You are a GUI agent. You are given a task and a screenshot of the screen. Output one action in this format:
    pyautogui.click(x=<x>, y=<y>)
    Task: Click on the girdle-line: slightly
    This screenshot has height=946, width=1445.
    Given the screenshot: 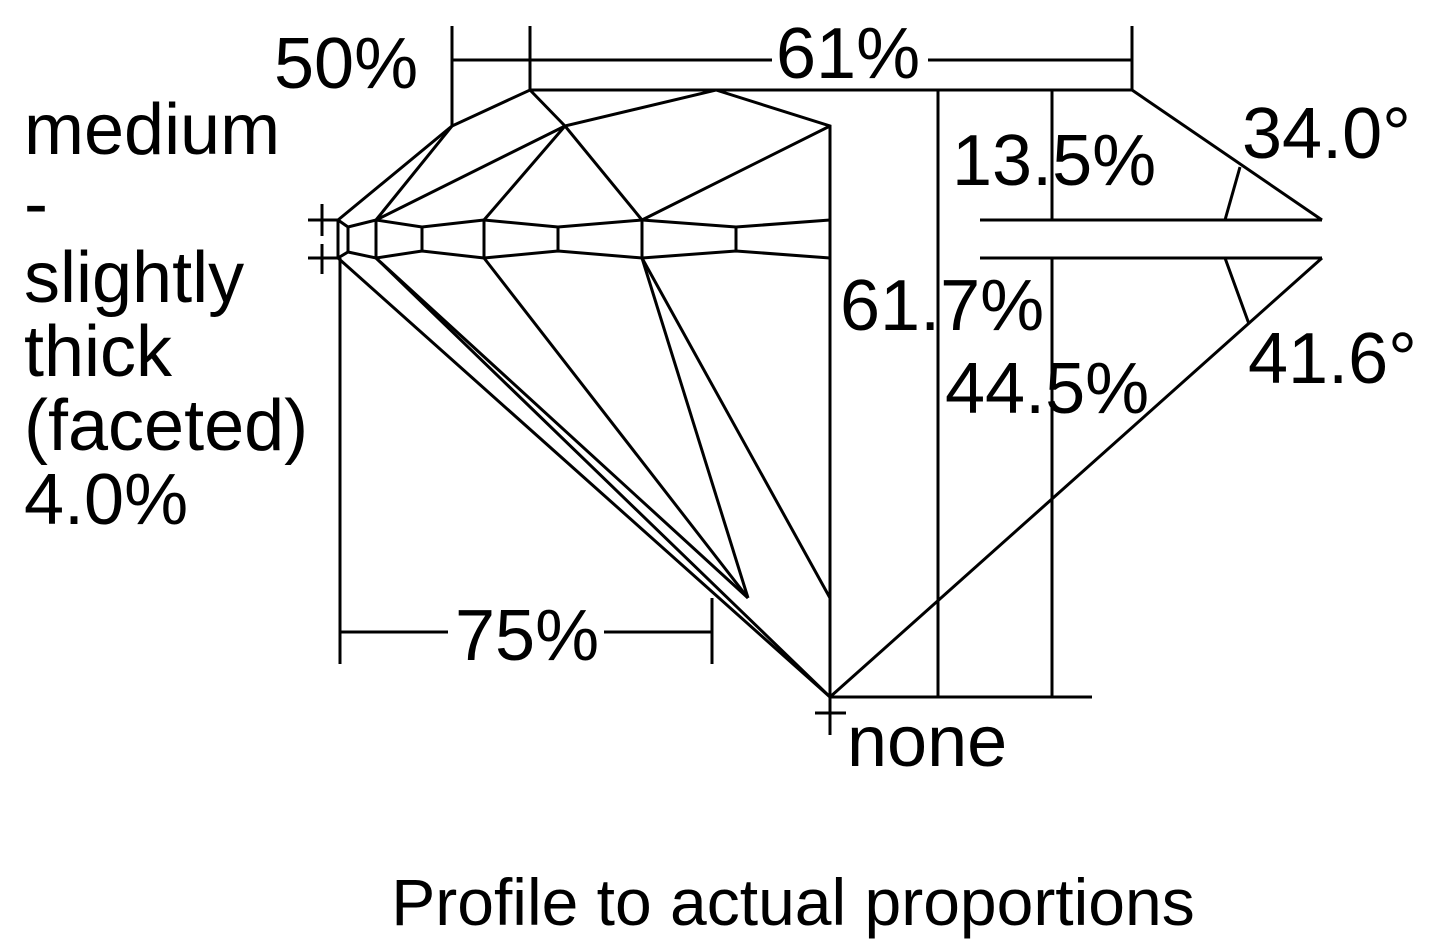 What is the action you would take?
    pyautogui.click(x=134, y=278)
    